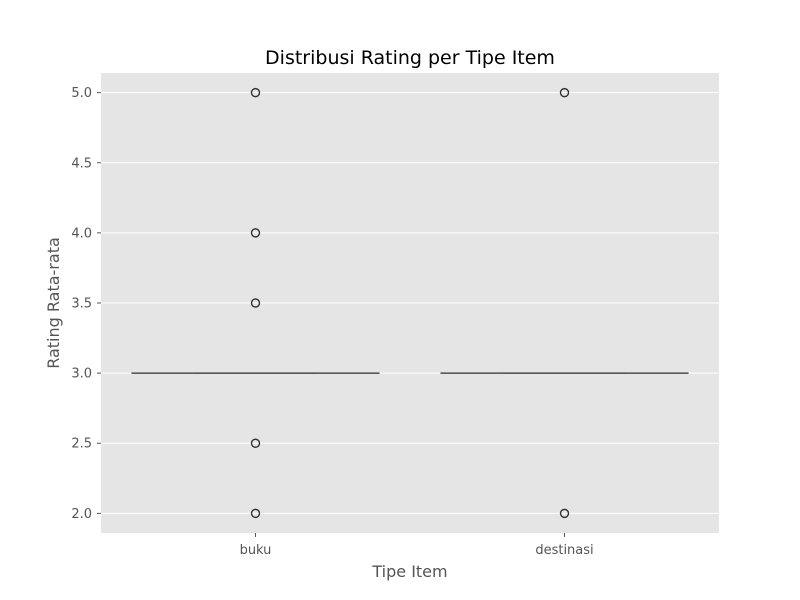 The height and width of the screenshot is (600, 800). What do you see at coordinates (81, 374) in the screenshot?
I see `y-tick-label: 3.0` at bounding box center [81, 374].